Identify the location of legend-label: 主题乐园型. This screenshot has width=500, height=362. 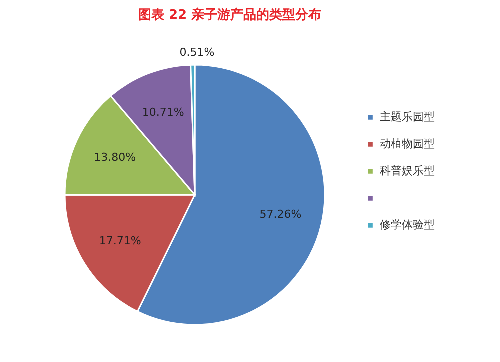
(407, 117).